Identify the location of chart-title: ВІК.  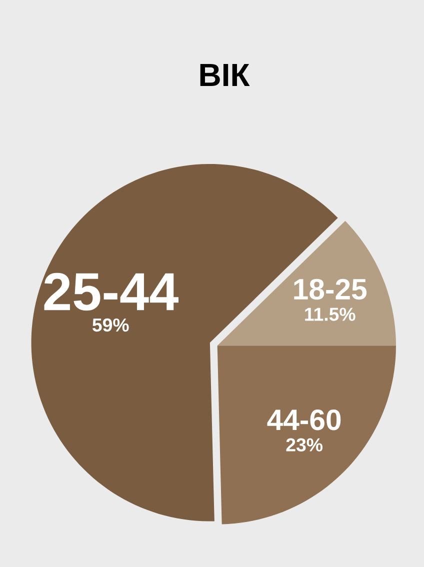
(225, 75).